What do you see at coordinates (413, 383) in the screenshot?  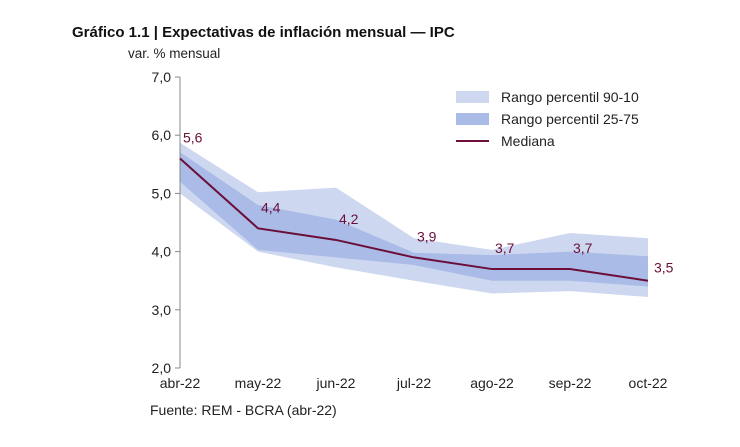 I see `x-tick-label: jul-22` at bounding box center [413, 383].